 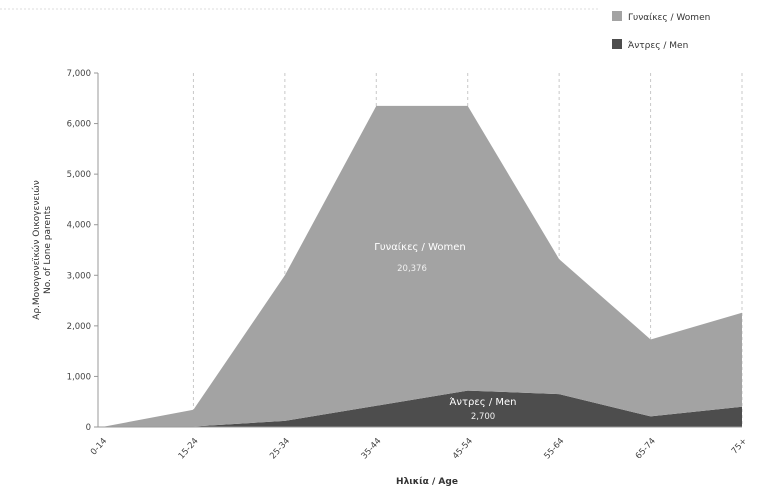 What do you see at coordinates (99, 446) in the screenshot?
I see `x-tick-label: 0-14` at bounding box center [99, 446].